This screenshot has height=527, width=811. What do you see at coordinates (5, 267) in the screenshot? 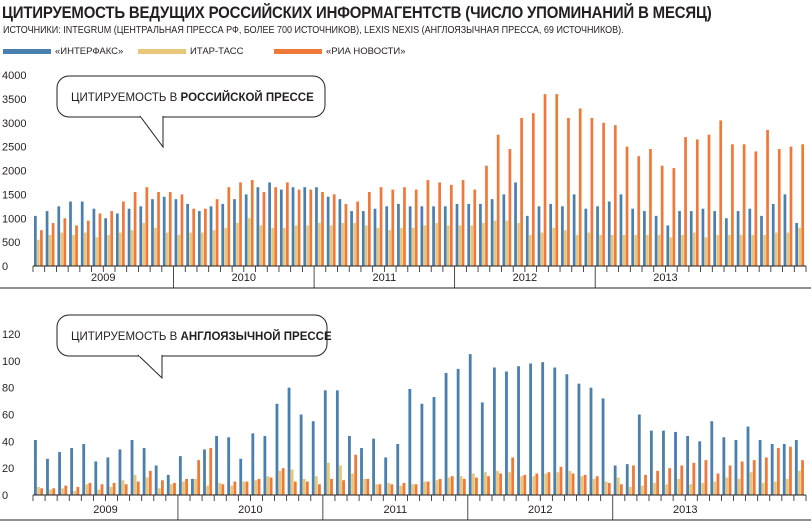
I see `y-tick-label: 0` at bounding box center [5, 267].